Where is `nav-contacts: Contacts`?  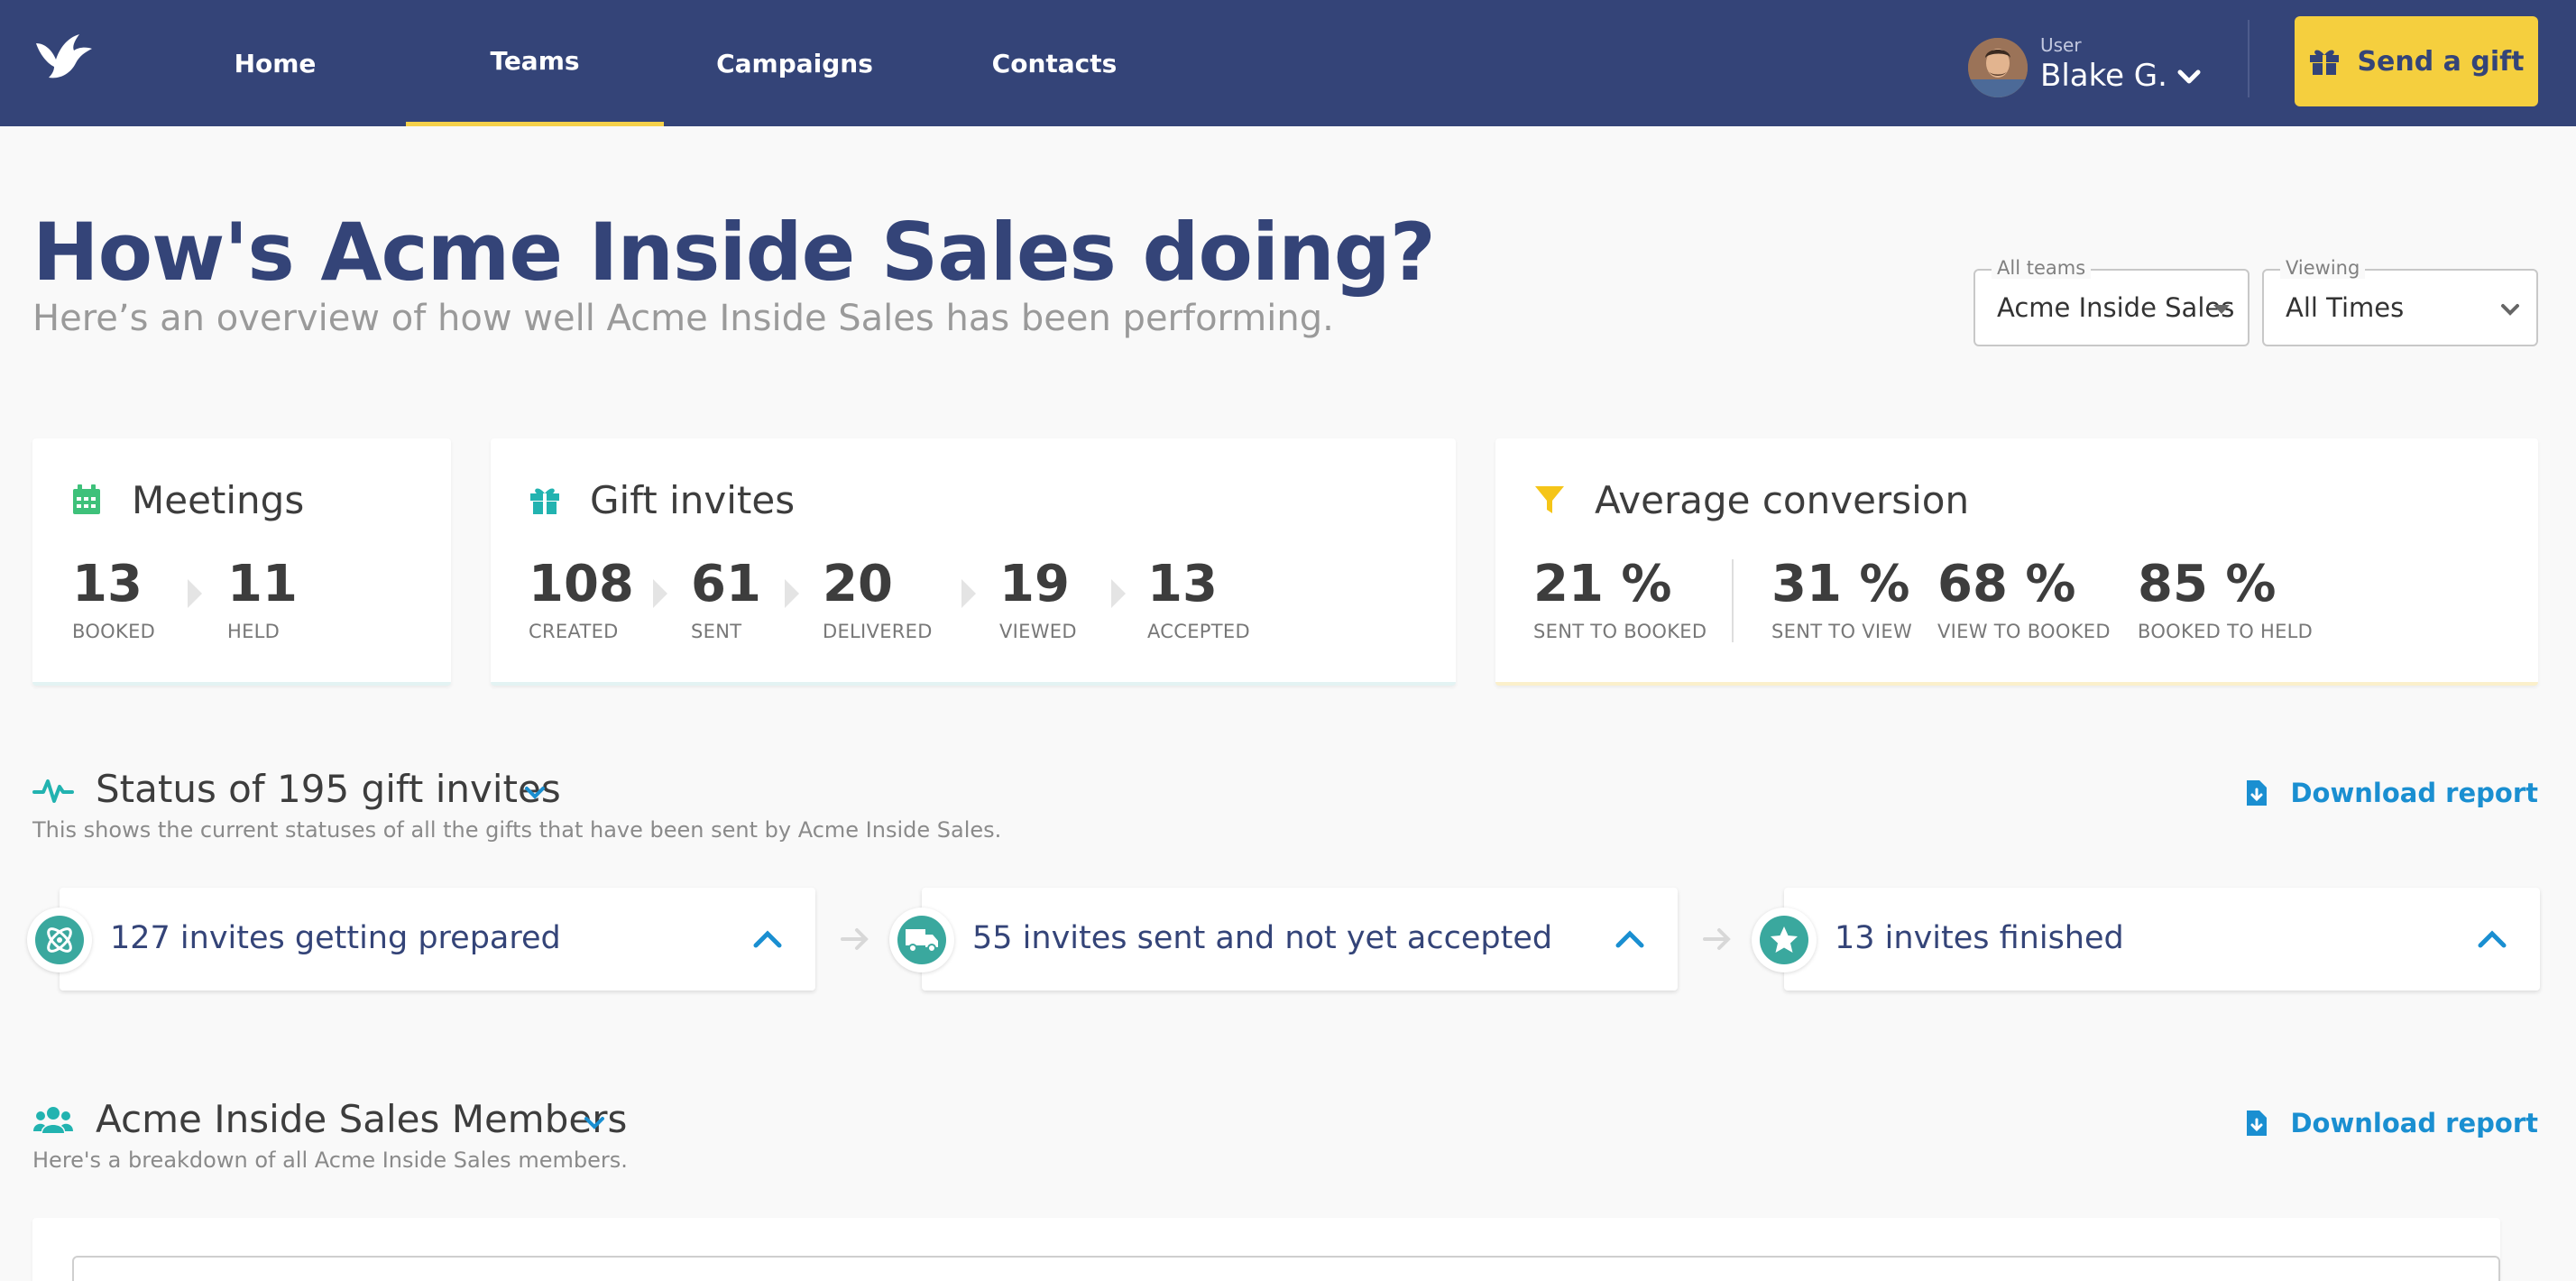
nav-contacts: Contacts is located at coordinates (1054, 63).